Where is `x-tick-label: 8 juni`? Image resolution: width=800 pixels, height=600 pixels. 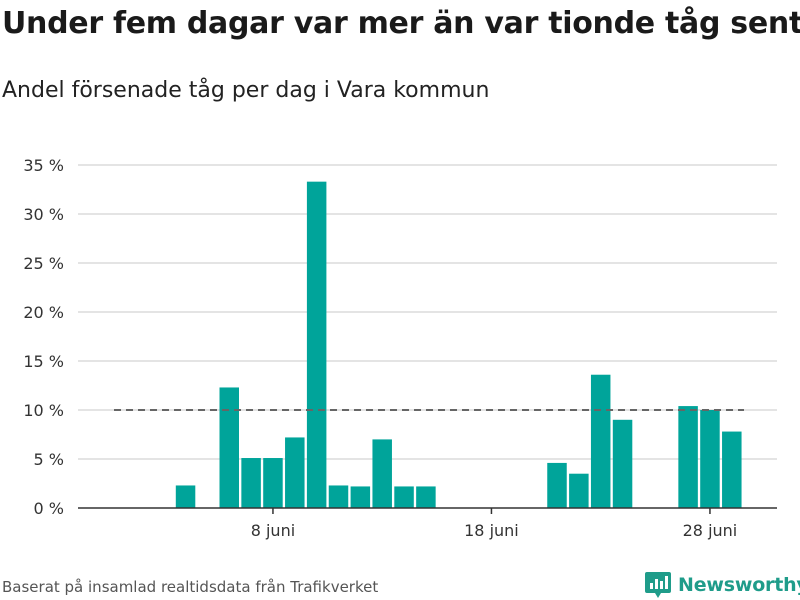 x-tick-label: 8 juni is located at coordinates (273, 530).